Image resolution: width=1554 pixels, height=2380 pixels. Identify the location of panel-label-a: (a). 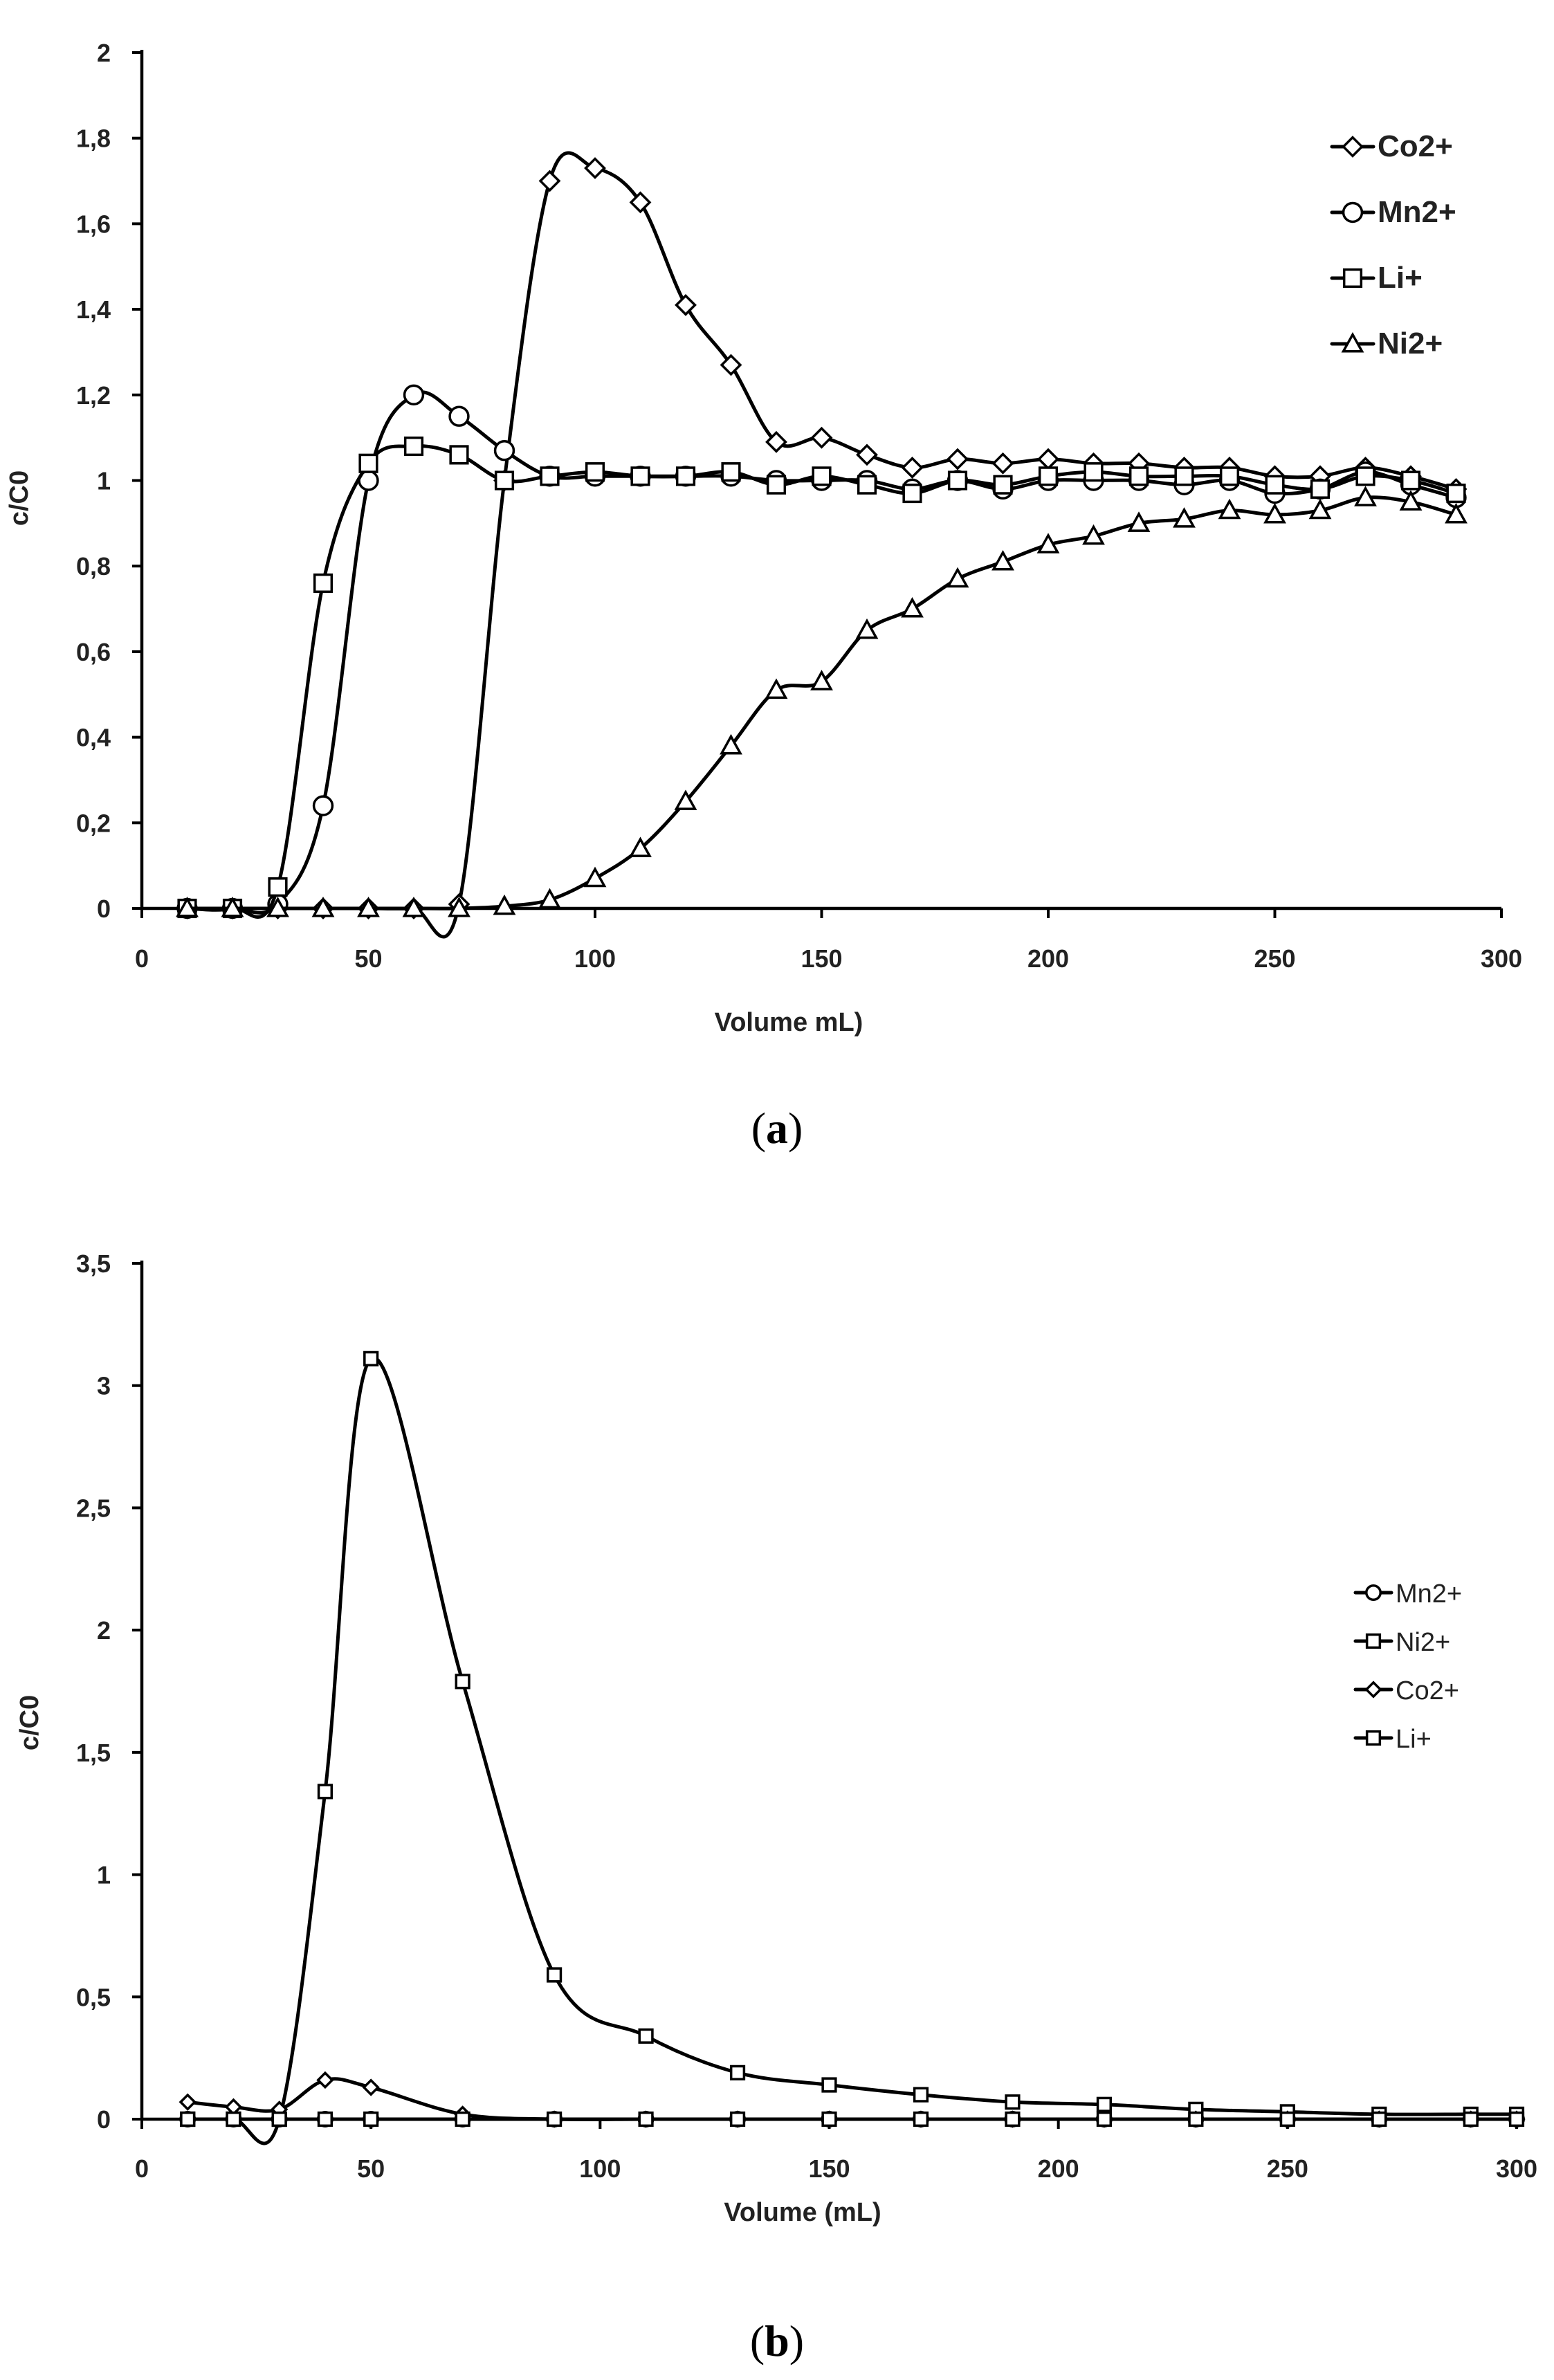
(777, 1128).